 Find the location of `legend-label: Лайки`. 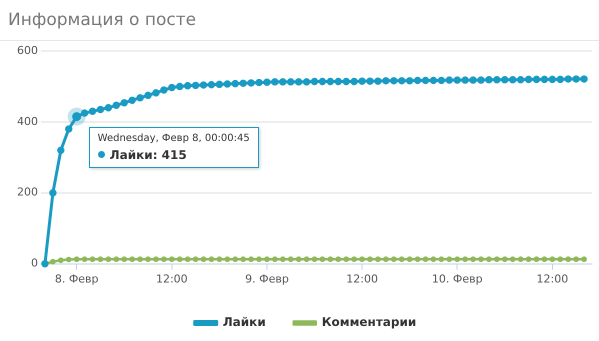

legend-label: Лайки is located at coordinates (244, 322).